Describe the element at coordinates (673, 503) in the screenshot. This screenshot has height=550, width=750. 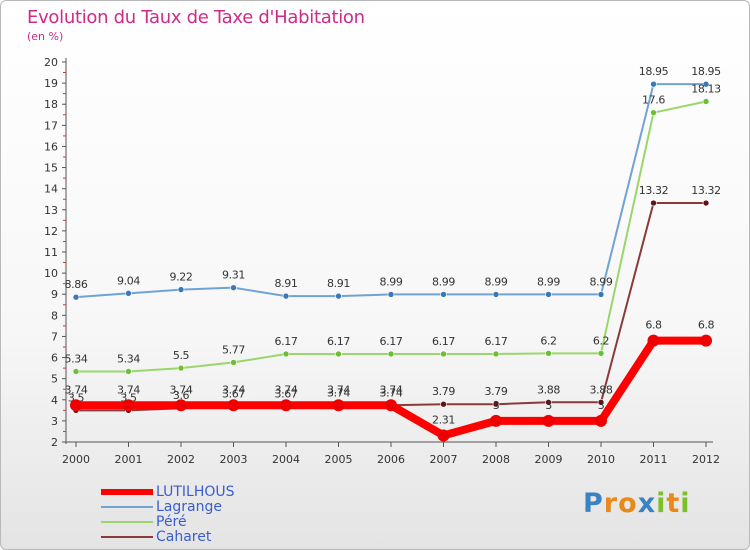
I see `brand-letter: t` at that location.